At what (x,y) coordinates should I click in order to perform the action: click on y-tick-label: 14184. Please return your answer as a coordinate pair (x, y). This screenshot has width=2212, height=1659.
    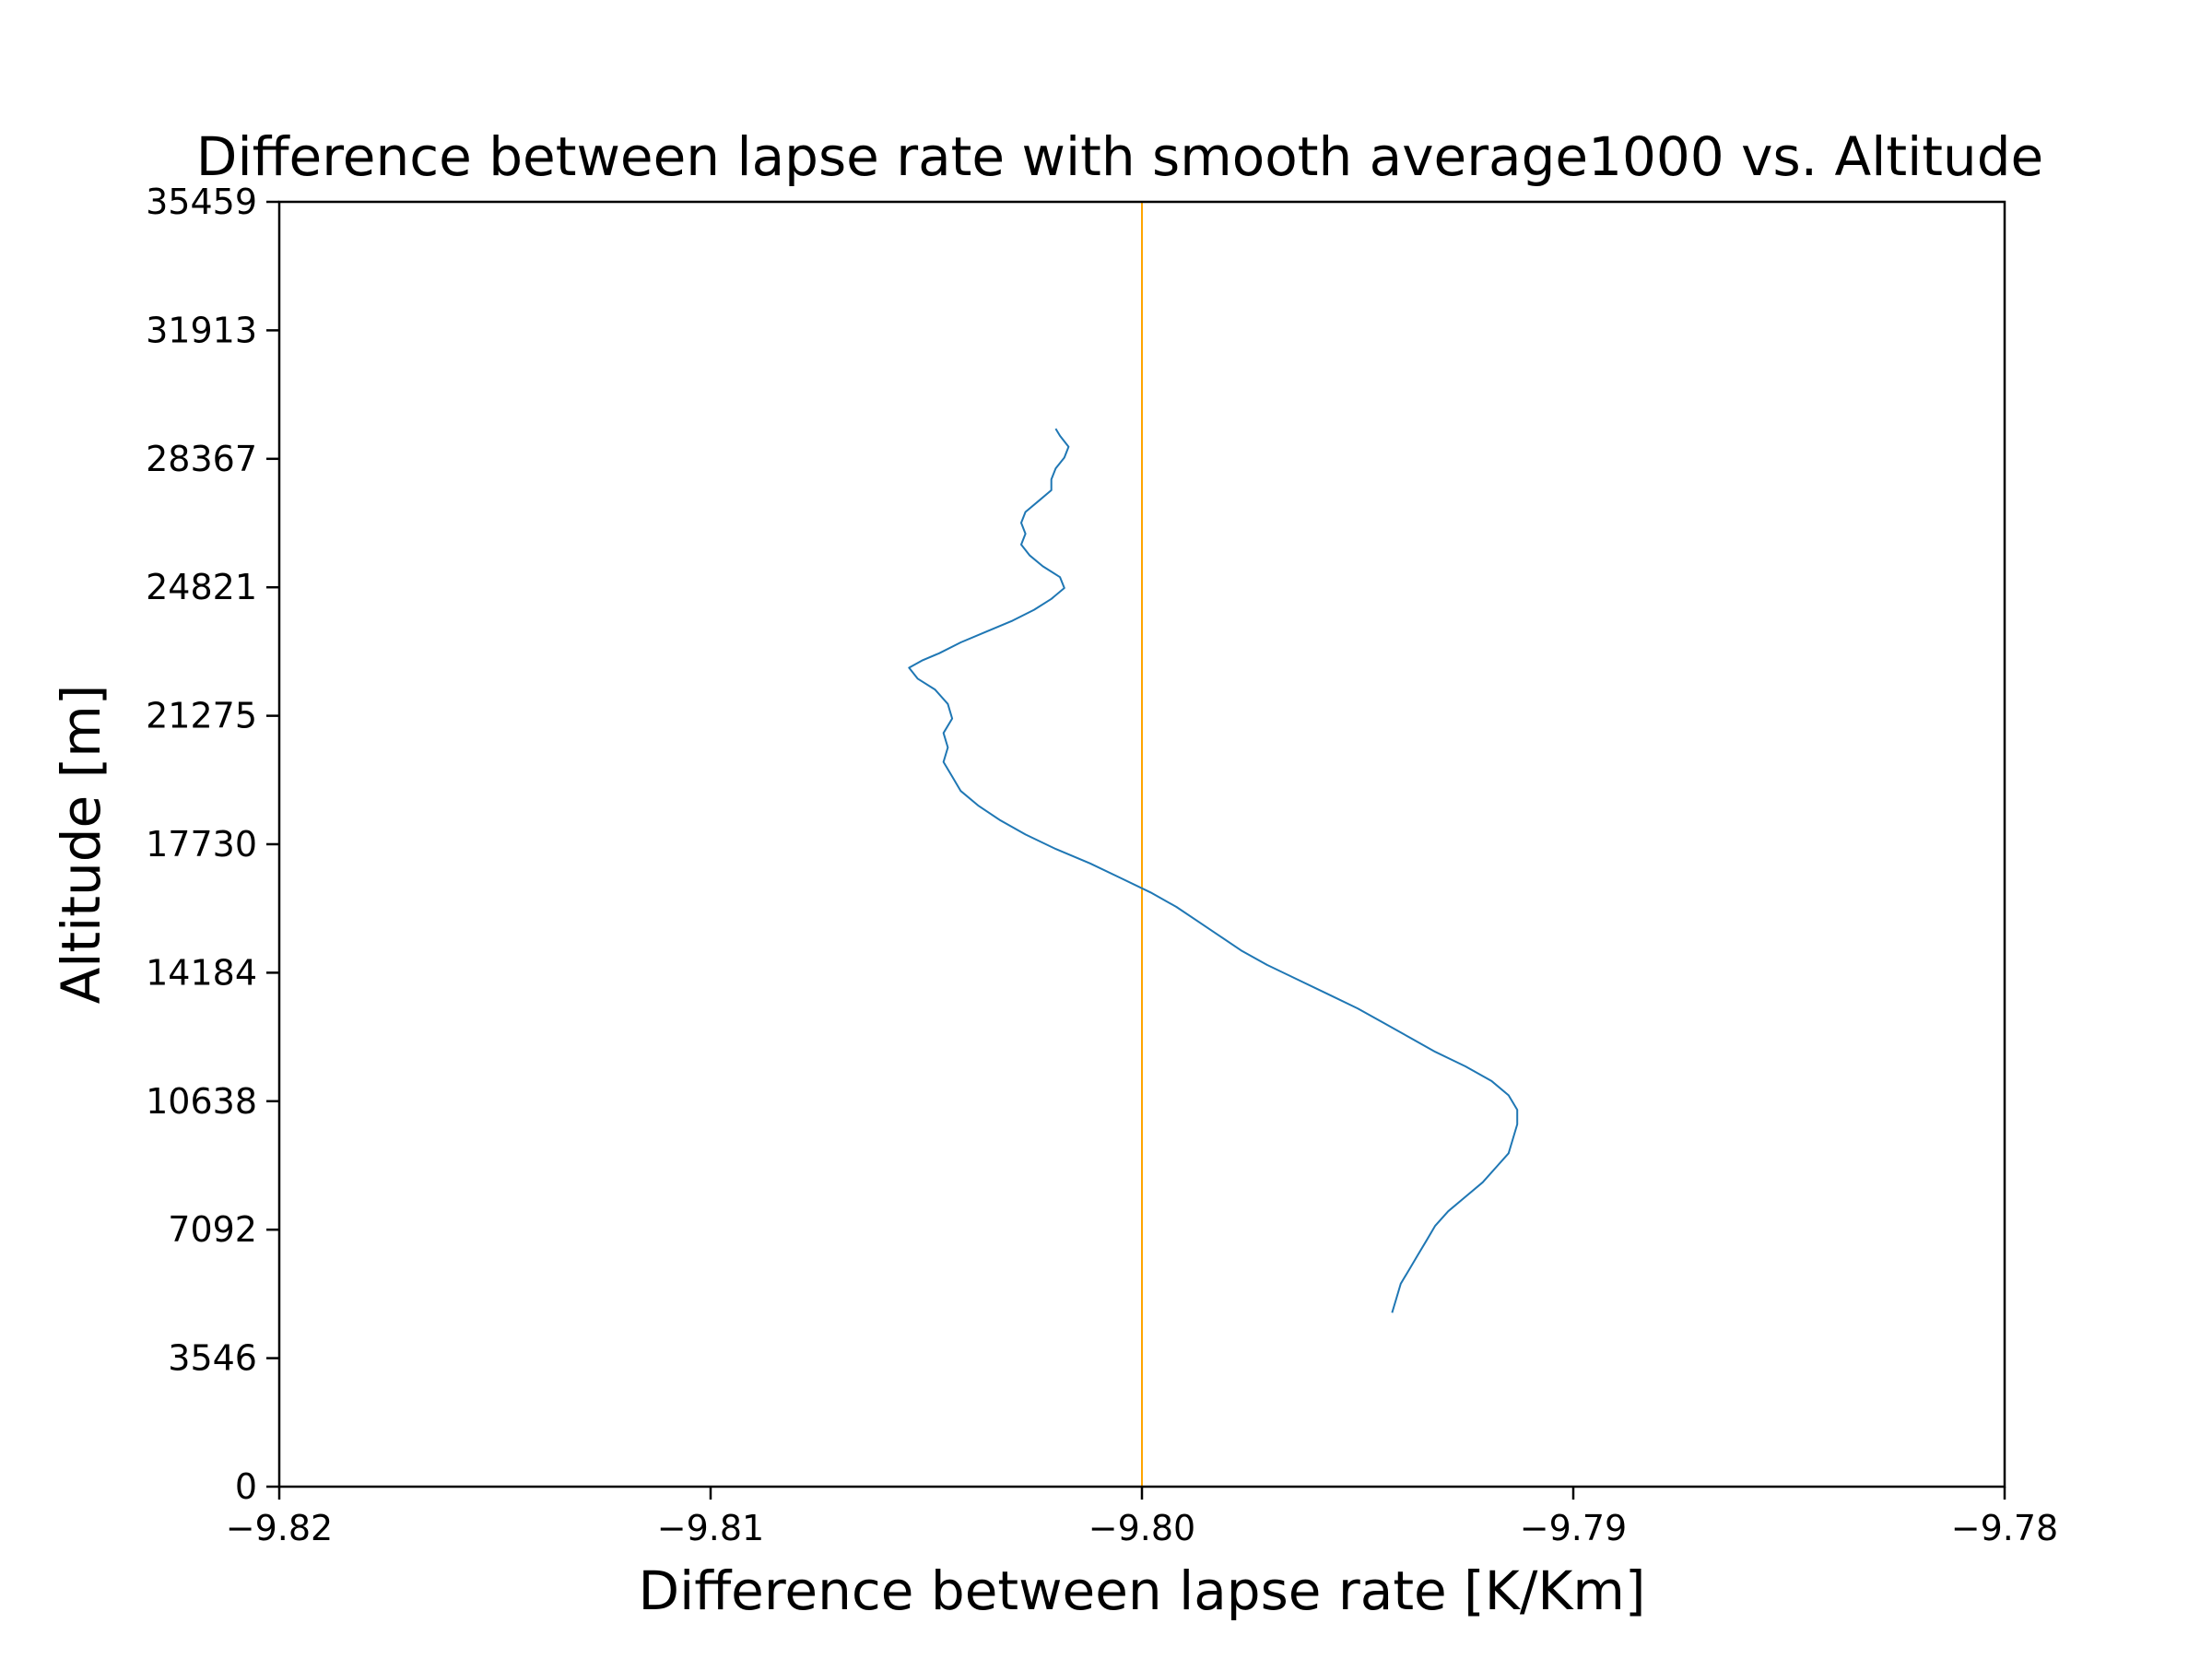
    Looking at the image, I should click on (201, 972).